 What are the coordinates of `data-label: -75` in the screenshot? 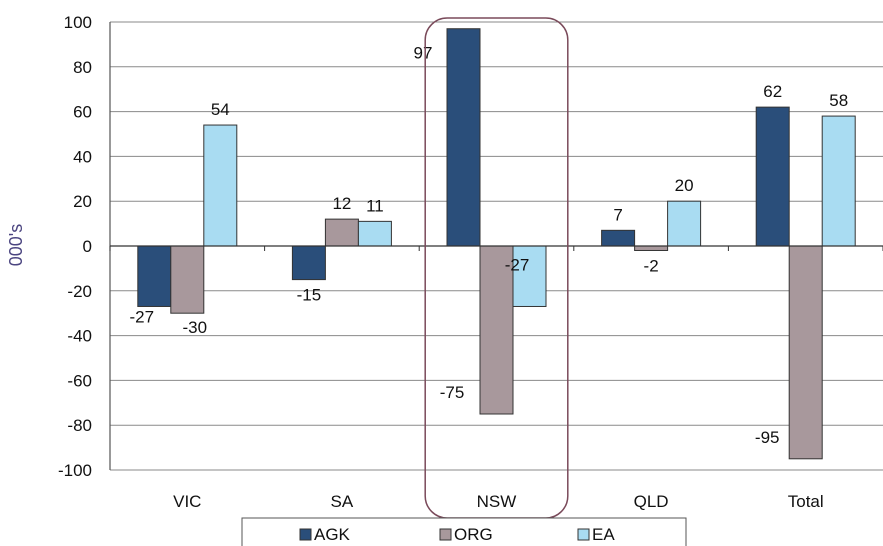 It's located at (452, 392).